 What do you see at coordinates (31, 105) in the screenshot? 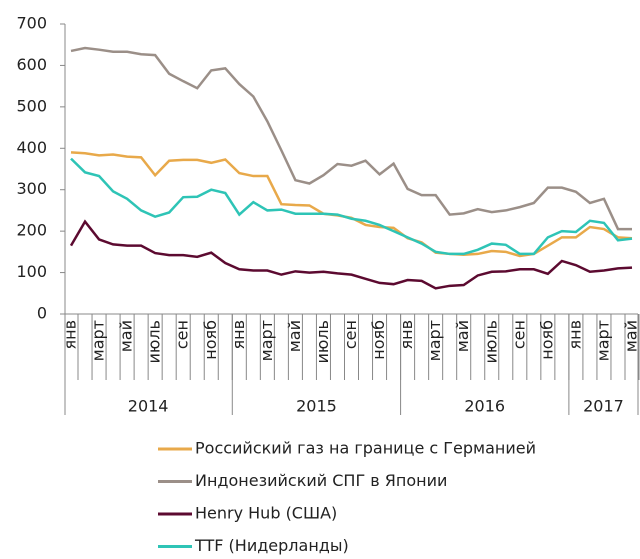
I see `y-tick-label: 500` at bounding box center [31, 105].